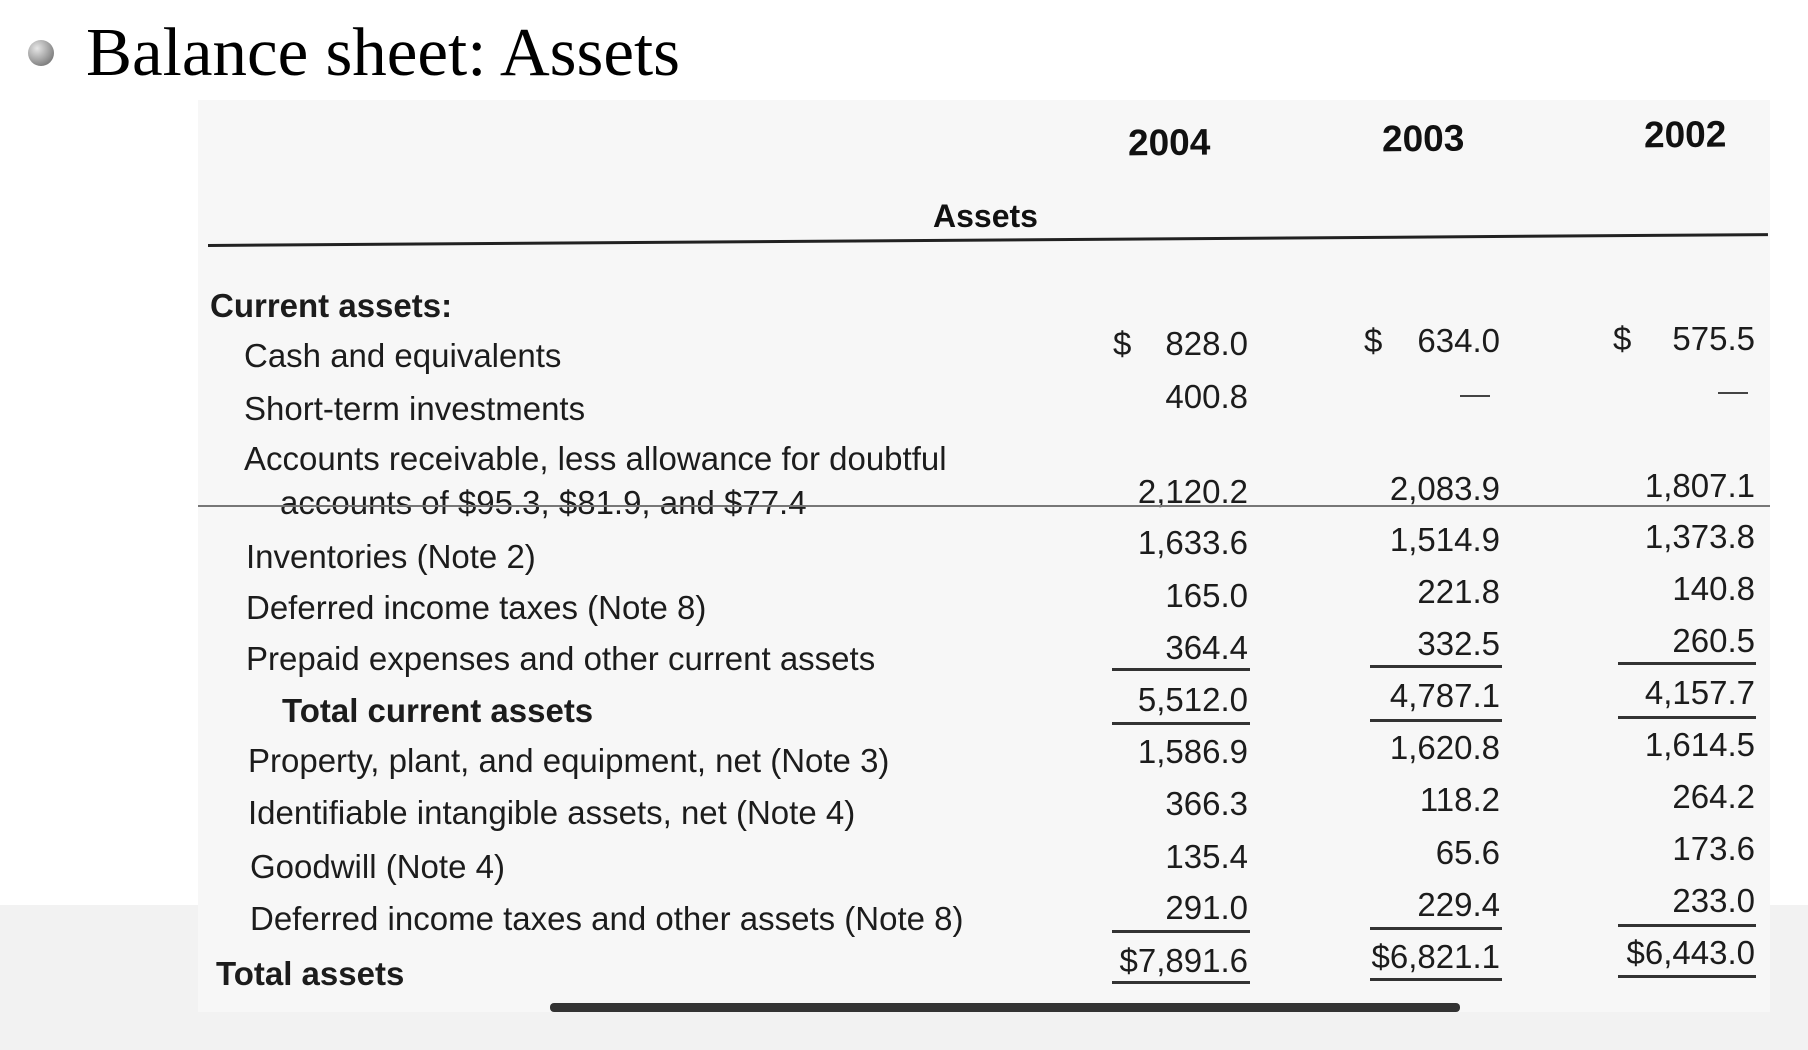 This screenshot has height=1050, width=1808. I want to click on cell-total-assets-2003: $6,821.1, so click(1435, 956).